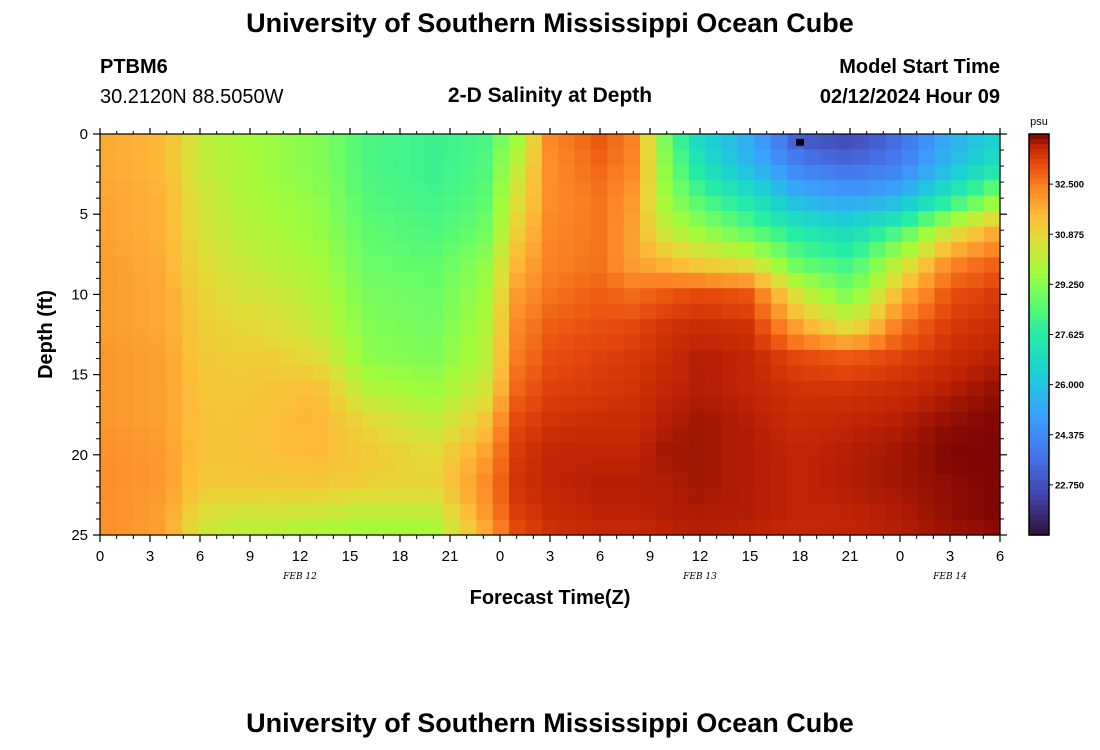  I want to click on colorbar-tick-label: 32.500, so click(1069, 185).